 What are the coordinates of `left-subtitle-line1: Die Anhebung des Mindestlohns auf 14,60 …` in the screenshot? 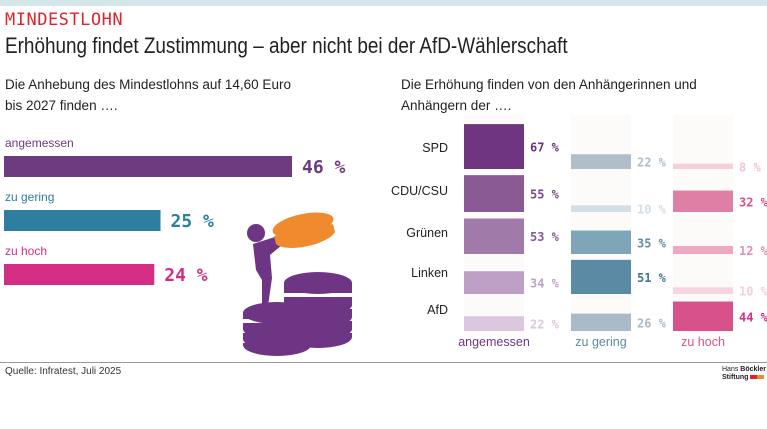 It's located at (148, 84).